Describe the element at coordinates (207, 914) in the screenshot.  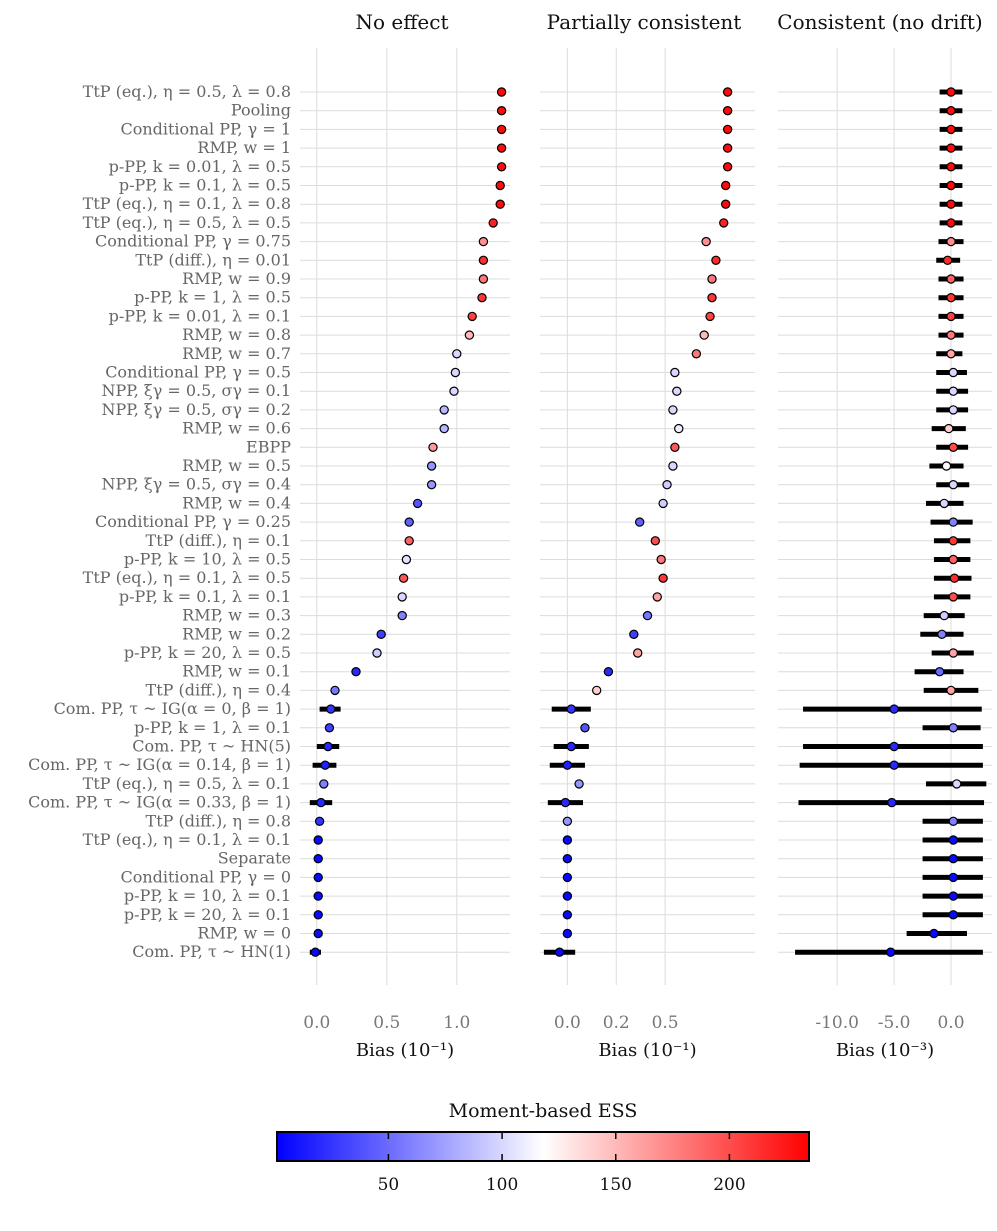
I see `row-label: p-PP, k = 20, λ = 0.1` at that location.